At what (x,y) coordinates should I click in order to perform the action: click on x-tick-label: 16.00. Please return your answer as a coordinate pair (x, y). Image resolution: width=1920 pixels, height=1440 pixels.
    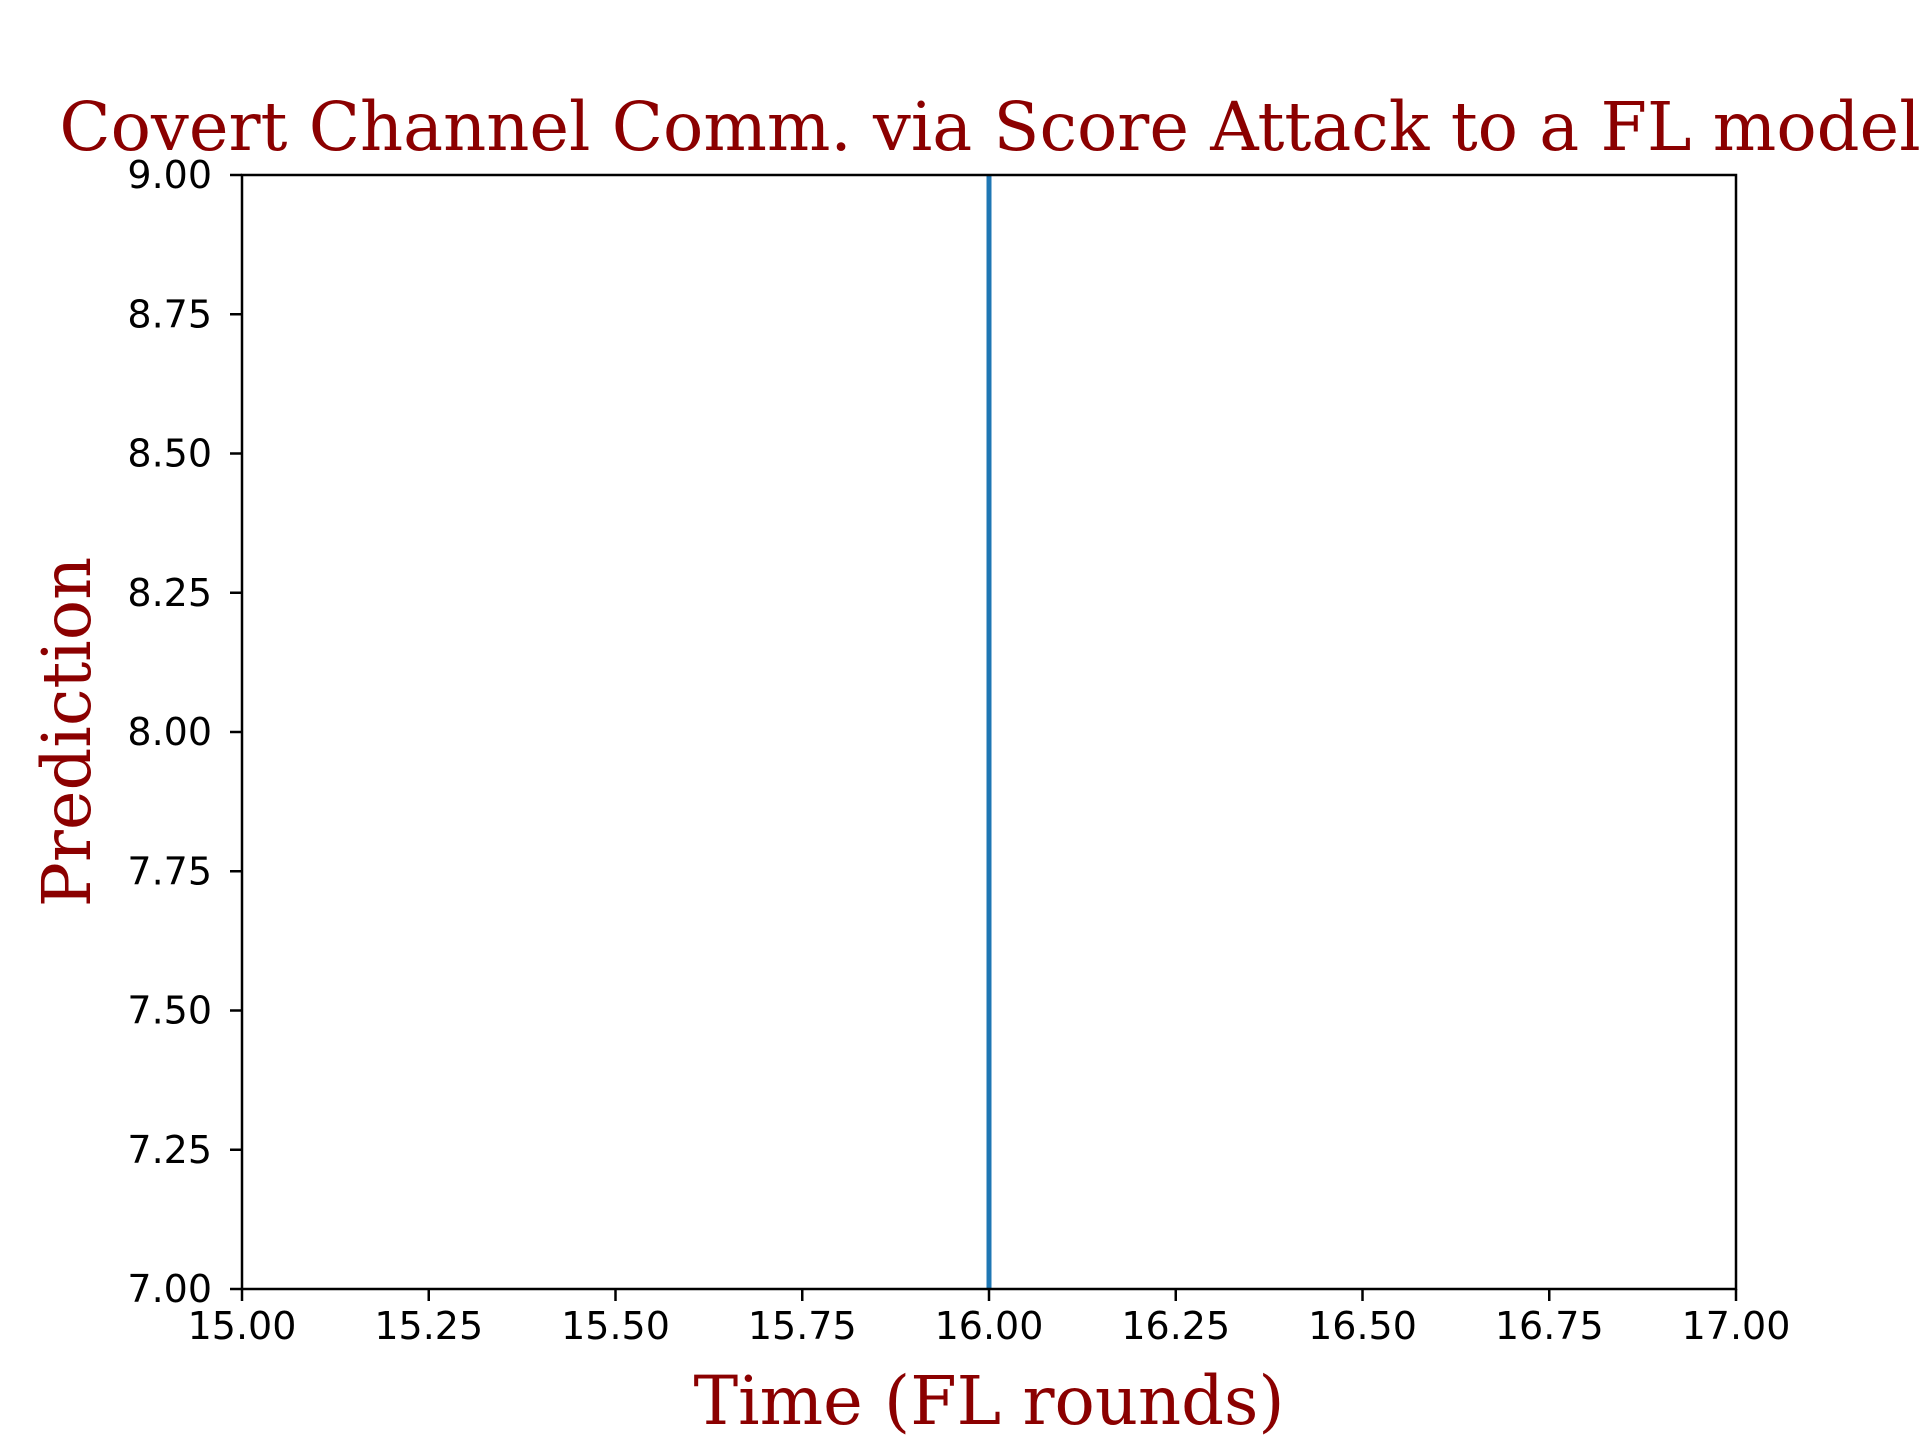
    Looking at the image, I should click on (989, 1326).